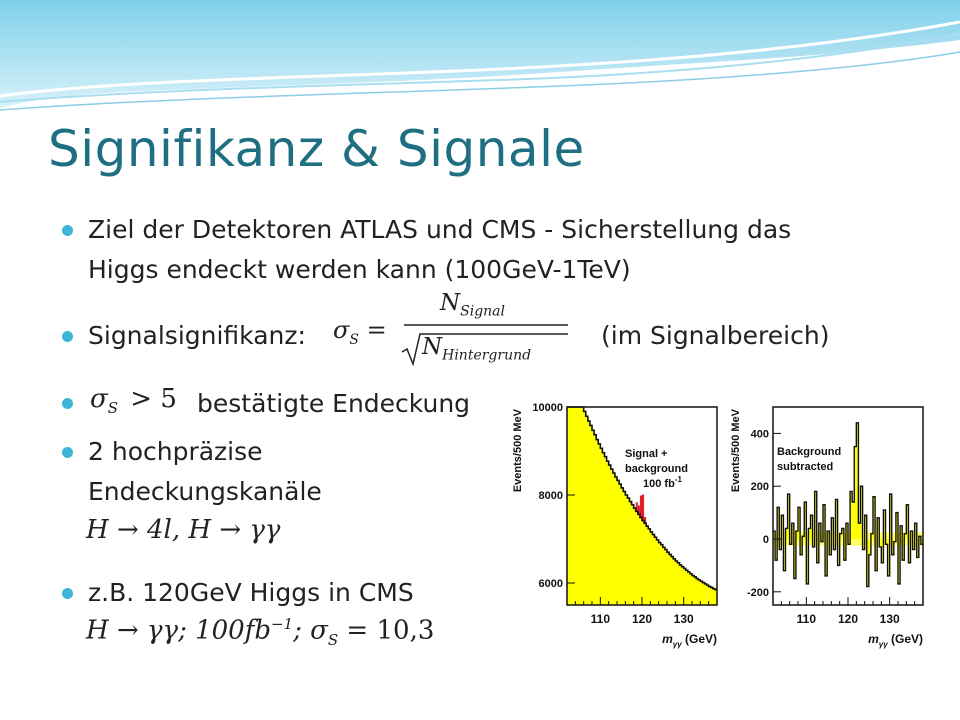  I want to click on bullet-2-label: Signalsignifikanz:, so click(197, 335).